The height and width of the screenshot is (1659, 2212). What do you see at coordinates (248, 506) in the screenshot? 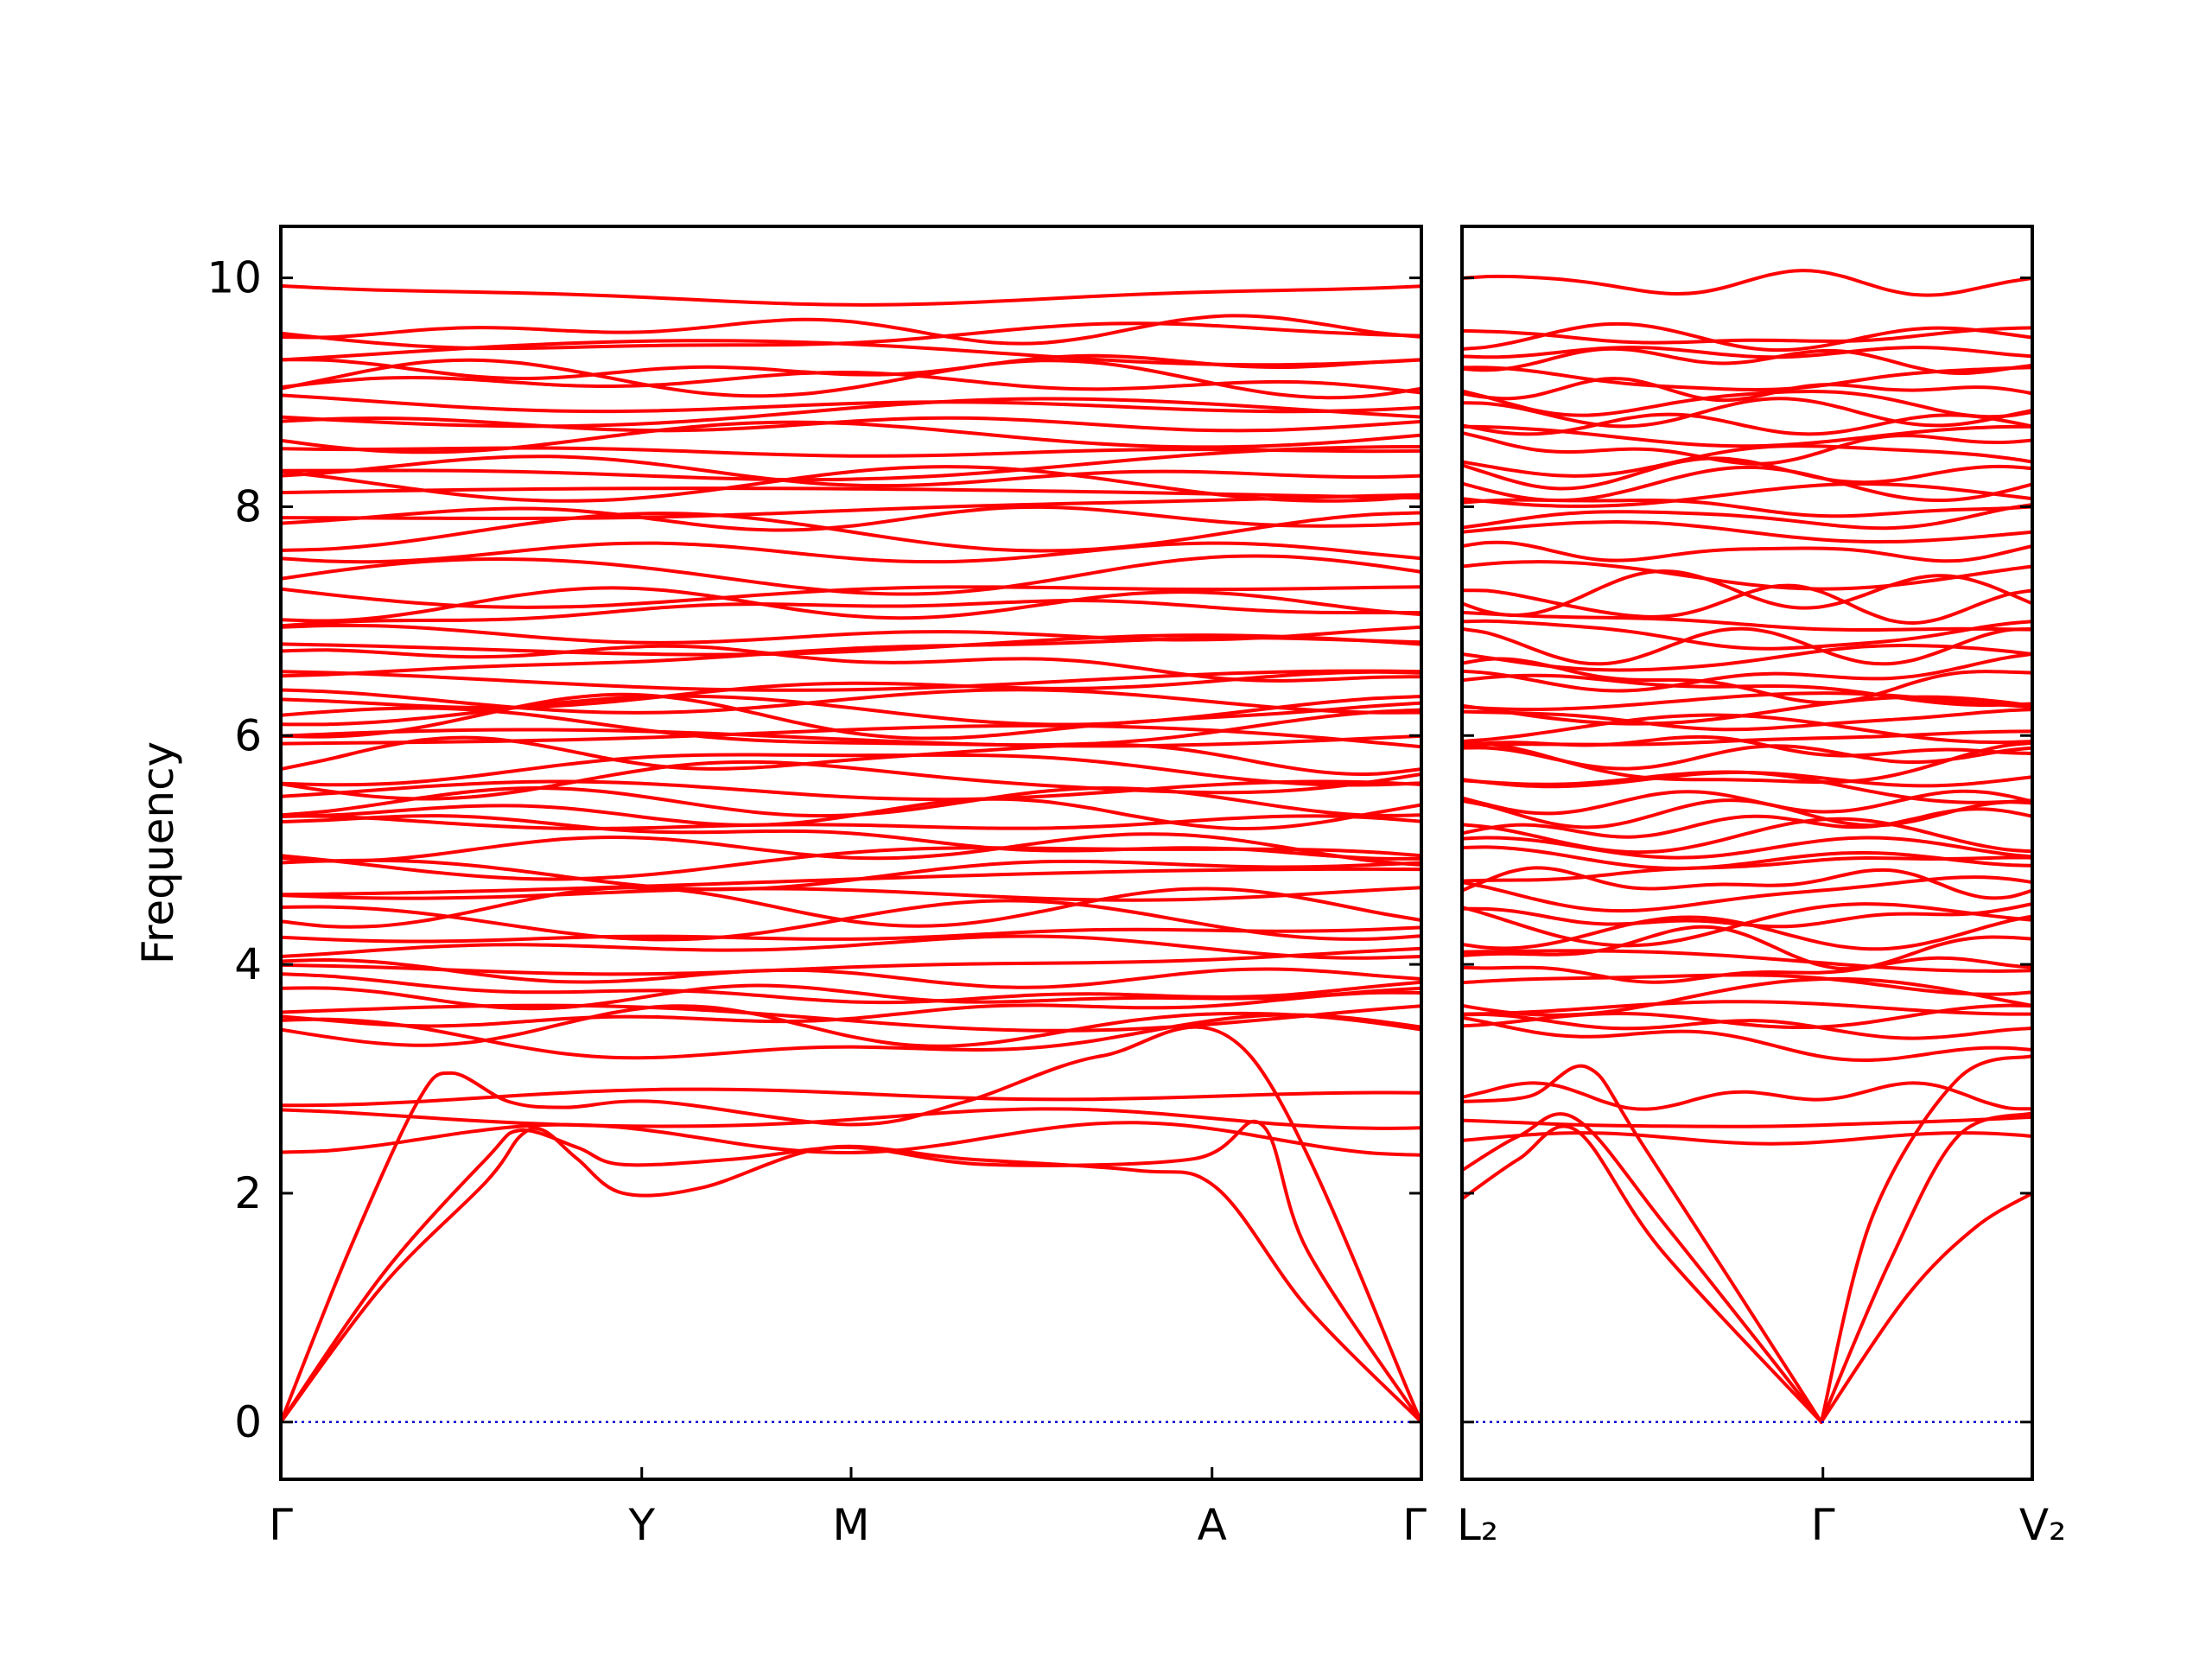
I see `ytick-label: 8` at bounding box center [248, 506].